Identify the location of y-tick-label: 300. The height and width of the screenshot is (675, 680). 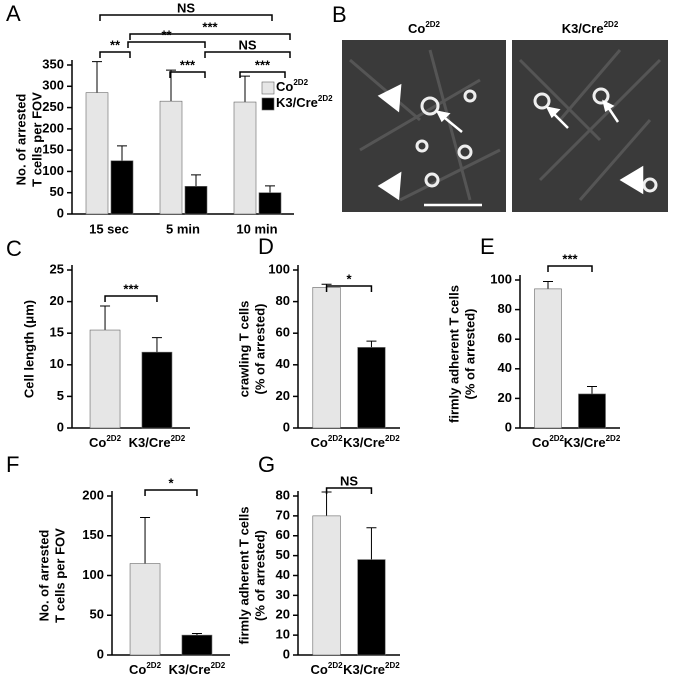
(53, 85).